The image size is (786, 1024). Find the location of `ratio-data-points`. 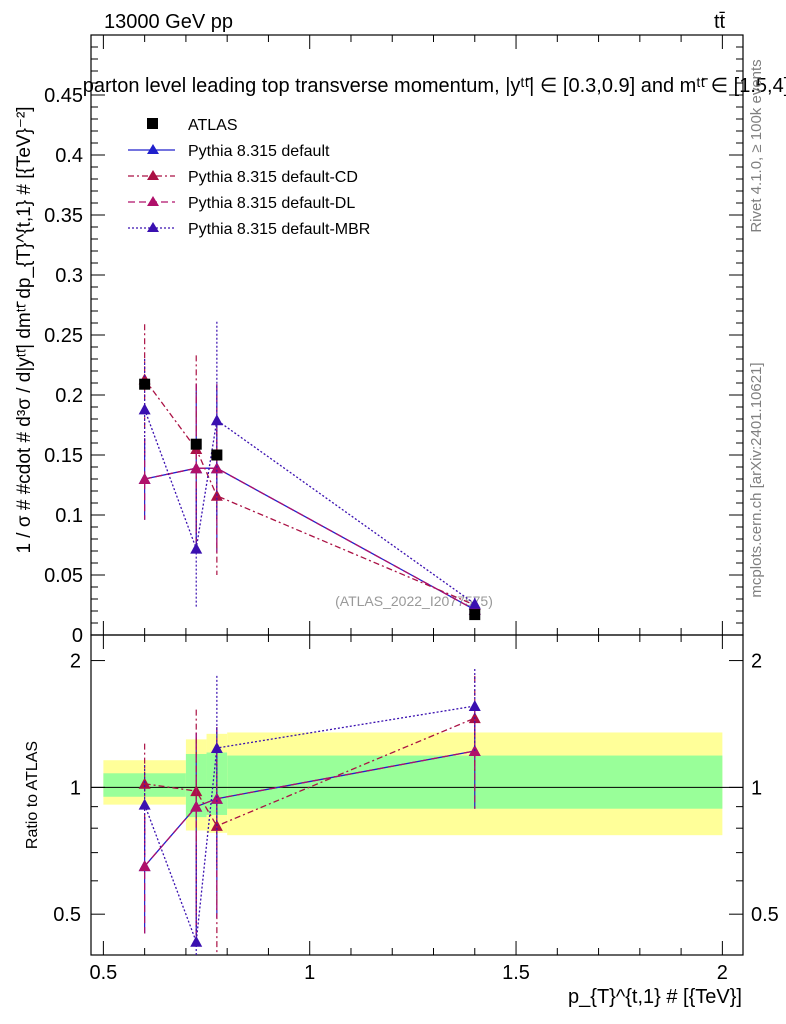

ratio-data-points is located at coordinates (309, 811).